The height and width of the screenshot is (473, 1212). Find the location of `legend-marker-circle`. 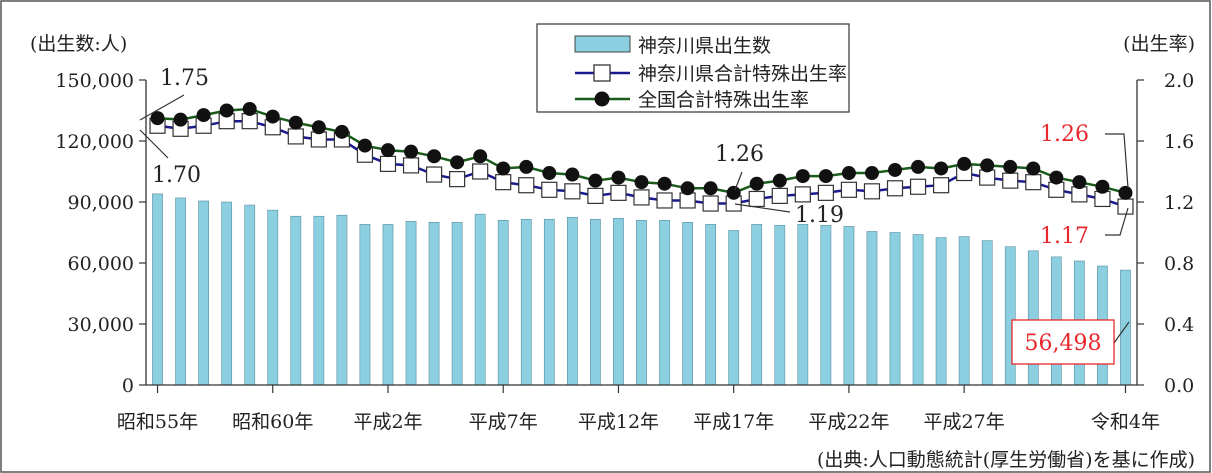

legend-marker-circle is located at coordinates (602, 99).